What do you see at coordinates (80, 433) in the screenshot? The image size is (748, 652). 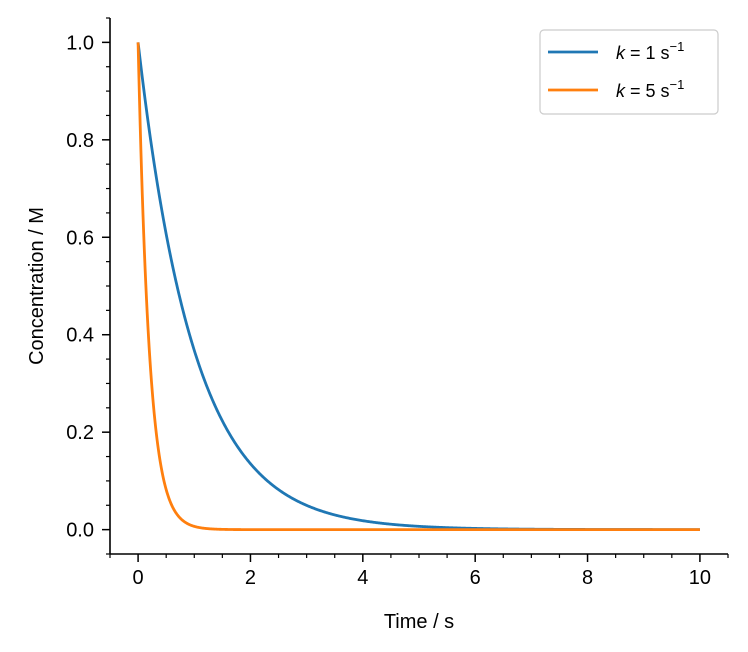 I see `y-tick-label: 0.2` at bounding box center [80, 433].